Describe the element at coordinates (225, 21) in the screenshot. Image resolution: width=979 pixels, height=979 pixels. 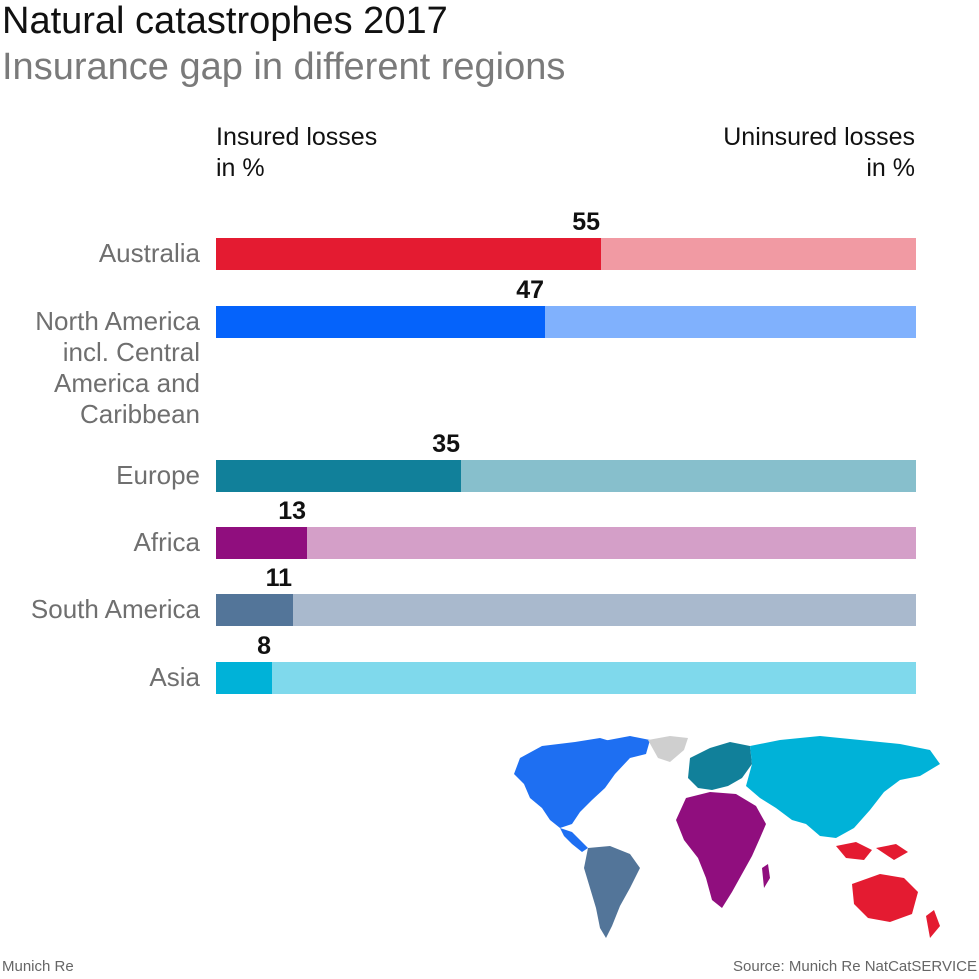
I see `chart-title: Natural catastrophes 2017` at that location.